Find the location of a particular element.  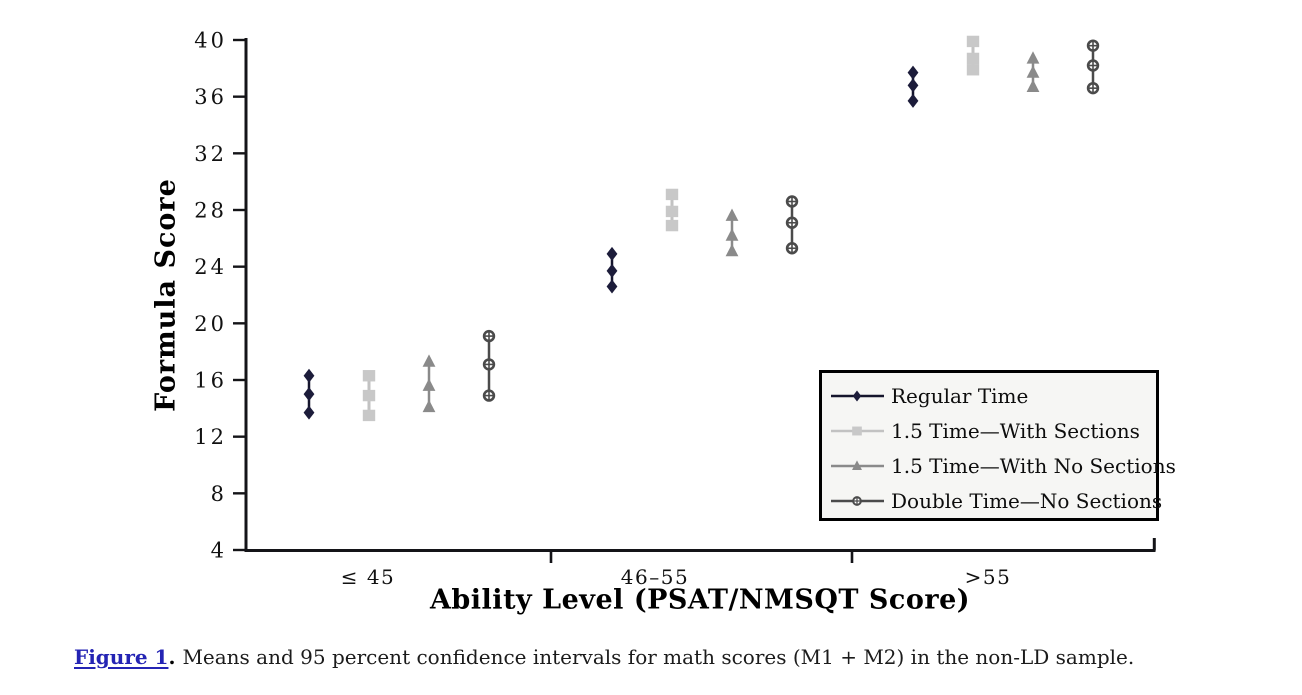

y-tick-label: 4 is located at coordinates (219, 551).